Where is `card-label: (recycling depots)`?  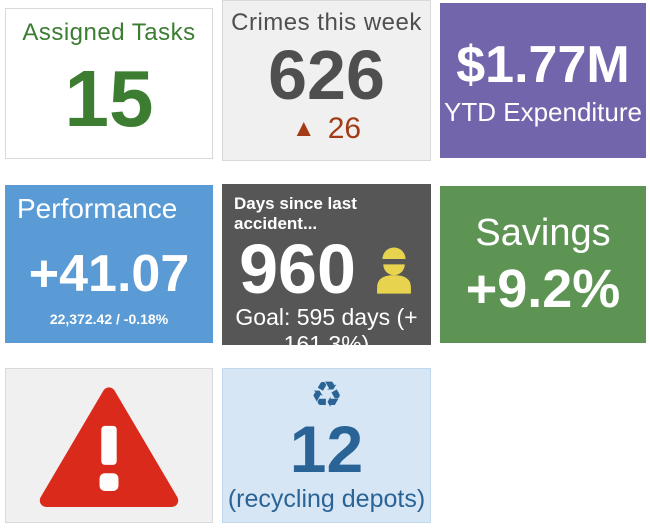
card-label: (recycling depots) is located at coordinates (326, 499).